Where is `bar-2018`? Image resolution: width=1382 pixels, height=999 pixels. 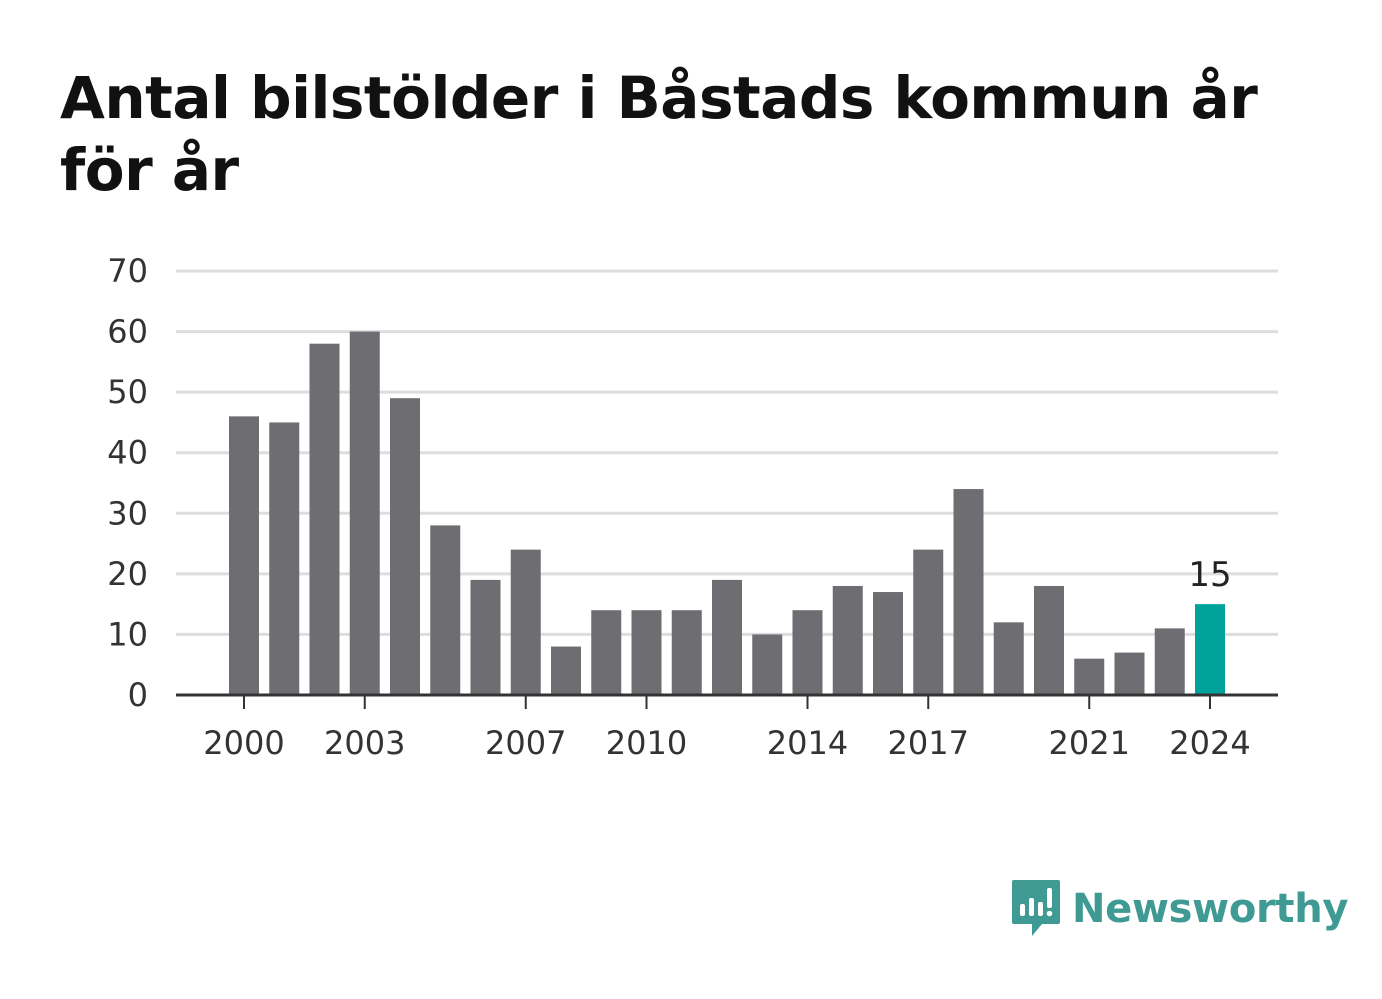 bar-2018 is located at coordinates (968, 592).